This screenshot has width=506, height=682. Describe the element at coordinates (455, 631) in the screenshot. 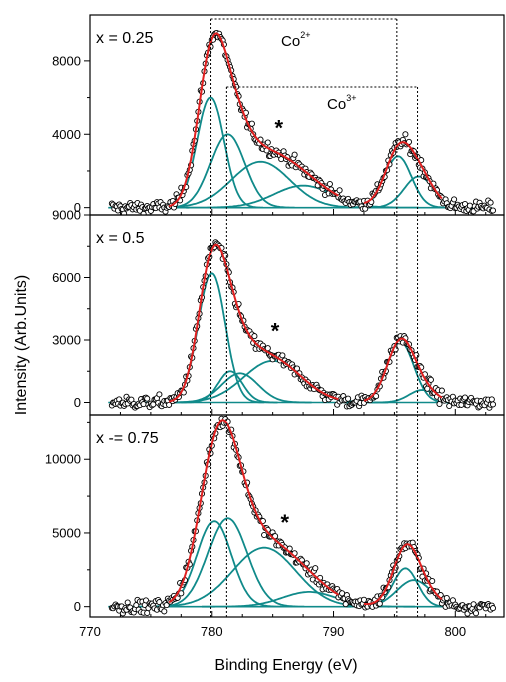

I see `x-tick-label: 800` at that location.